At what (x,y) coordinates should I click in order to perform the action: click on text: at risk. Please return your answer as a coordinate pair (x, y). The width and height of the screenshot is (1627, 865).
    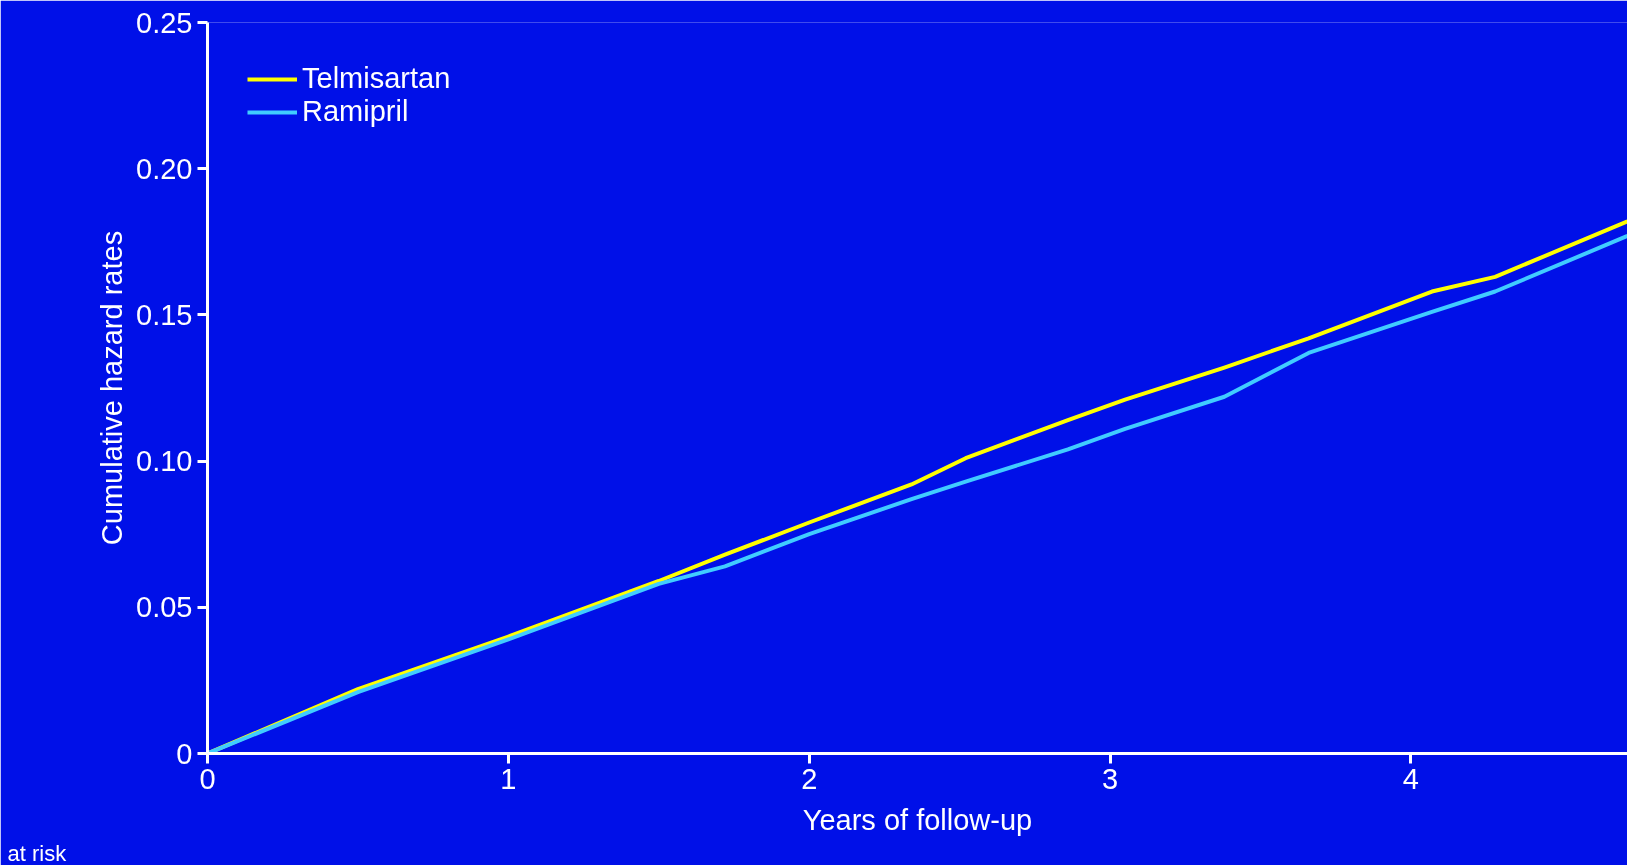
    Looking at the image, I should click on (37, 852).